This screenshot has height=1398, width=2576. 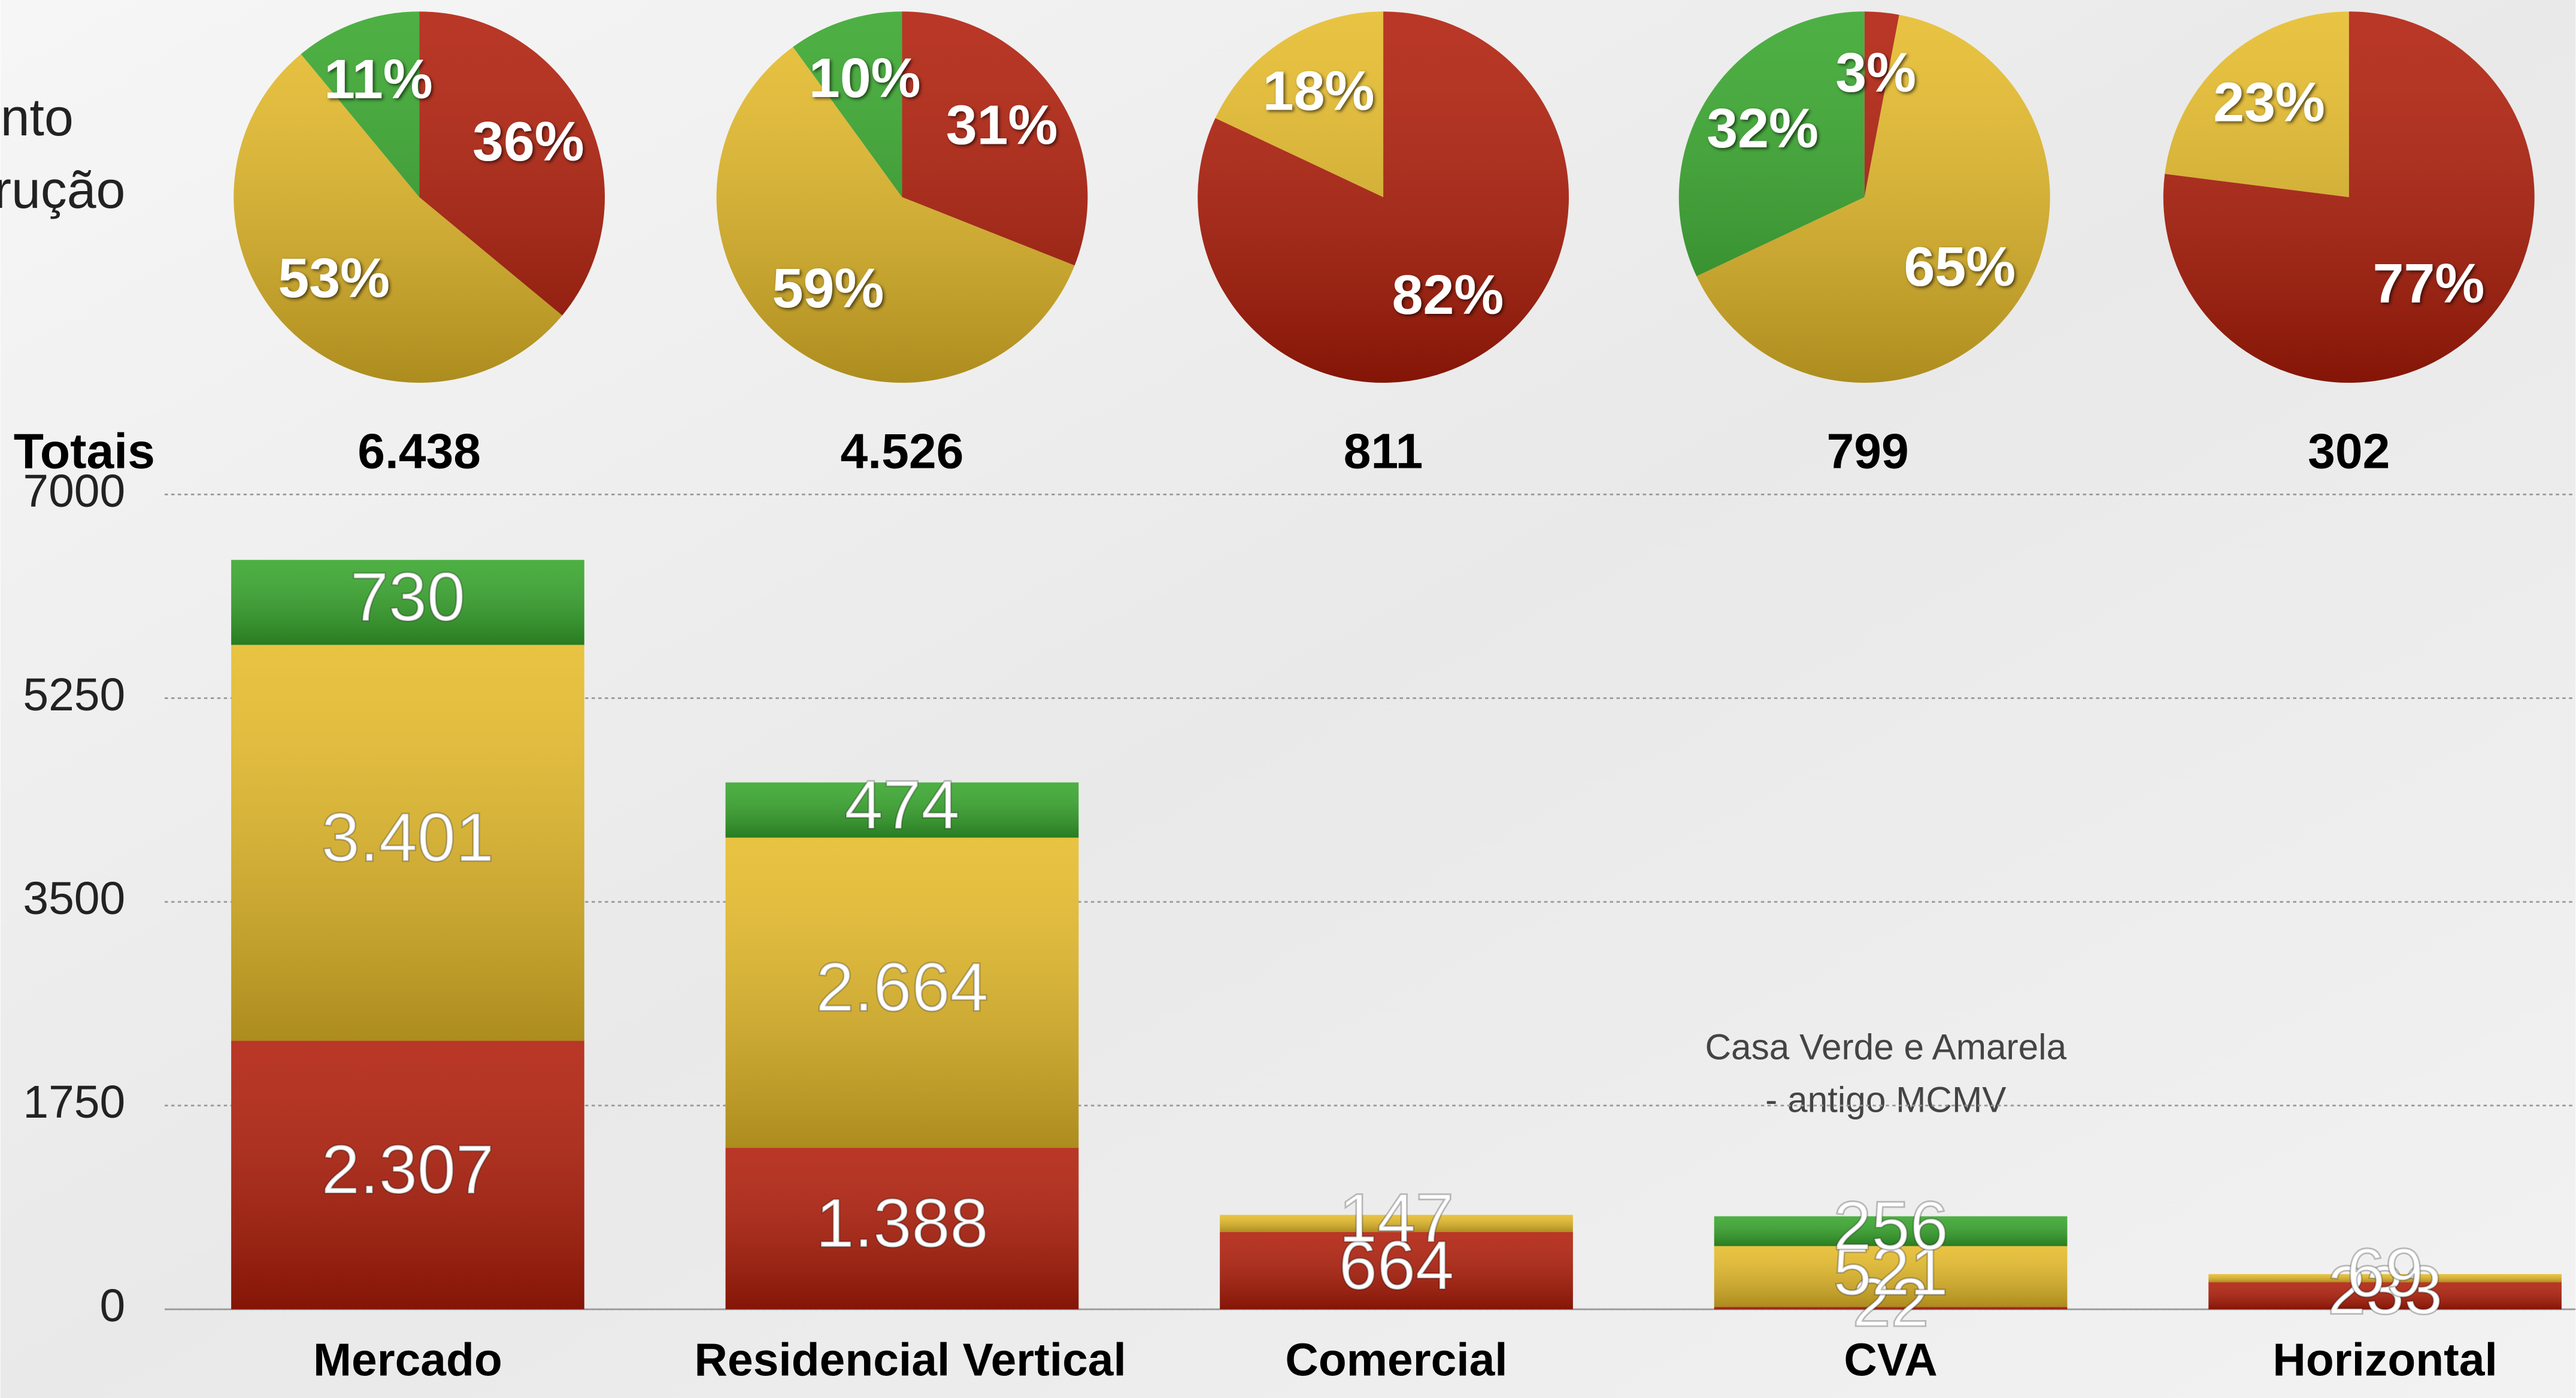 I want to click on x-tick-label: Residencial Vertical, so click(x=910, y=1360).